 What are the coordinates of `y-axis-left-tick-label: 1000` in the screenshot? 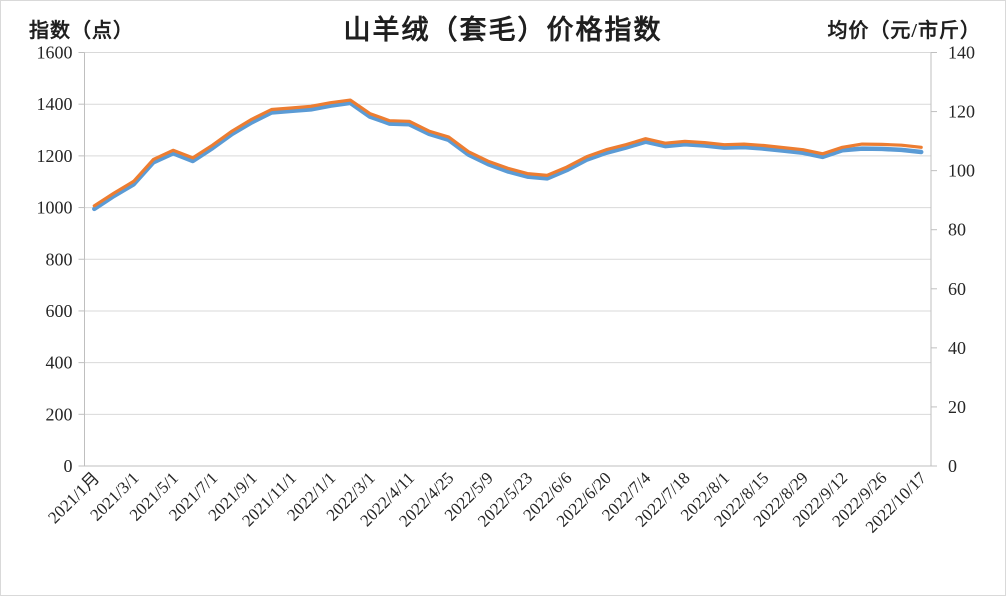 It's located at (55, 208).